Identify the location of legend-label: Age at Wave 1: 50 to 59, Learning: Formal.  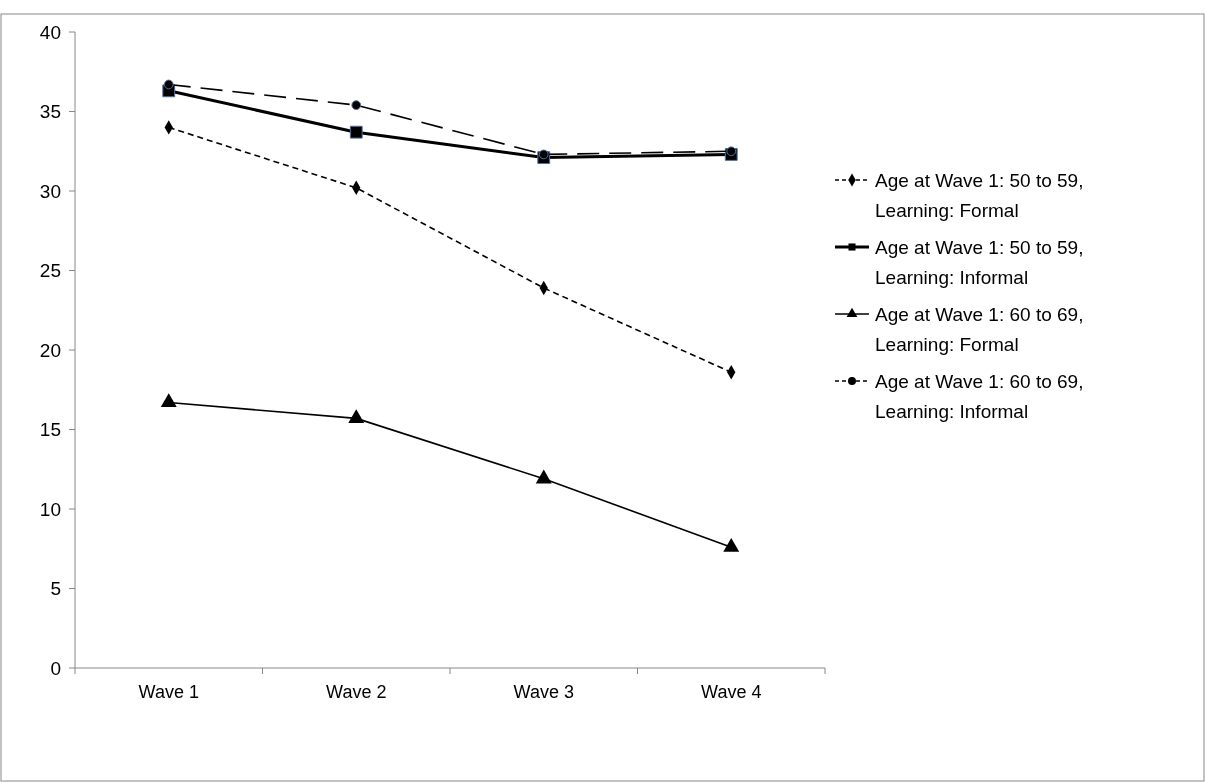
(979, 195).